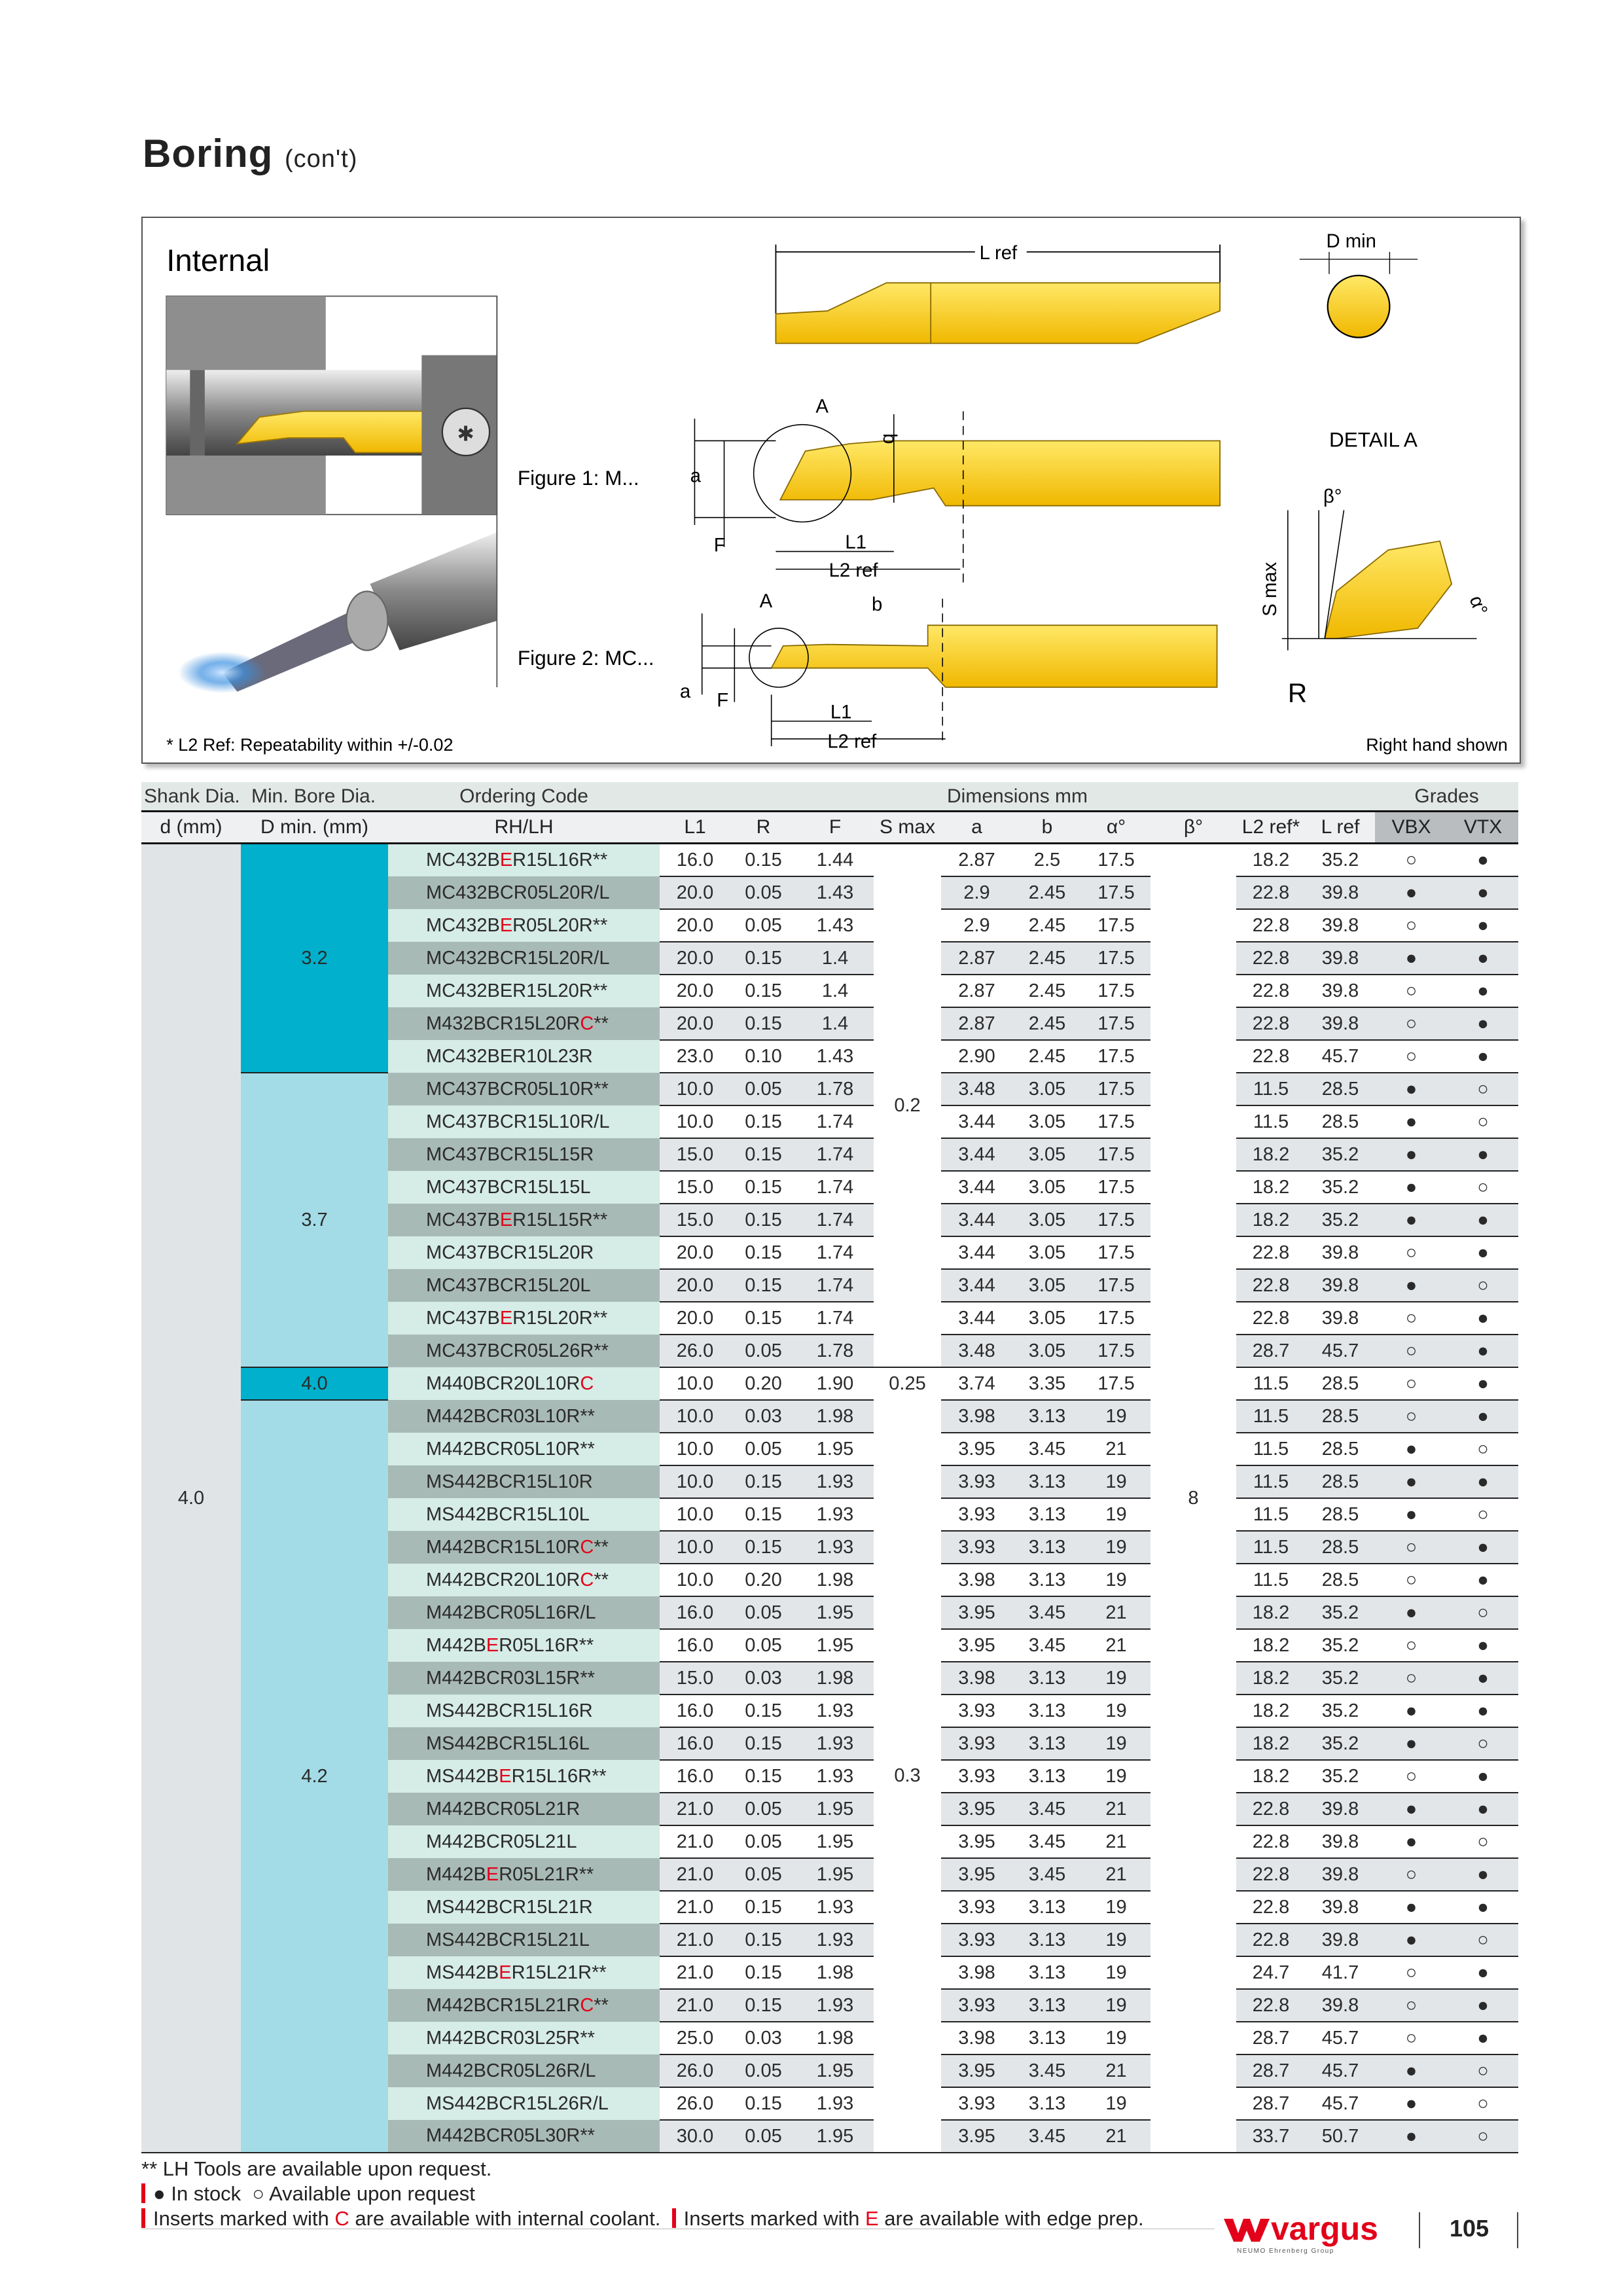 This screenshot has height=2296, width=1623. Describe the element at coordinates (518, 2103) in the screenshot. I see `code-text: MS442BCR15L26R/L` at that location.